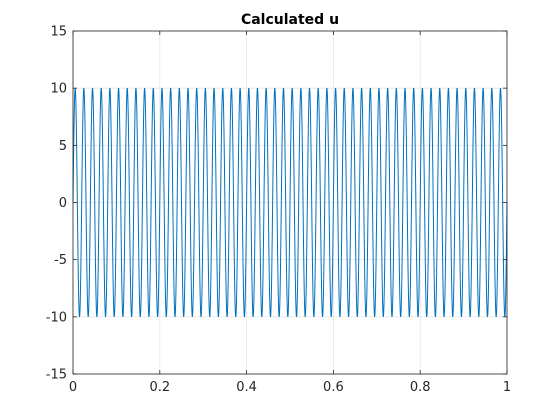  Describe the element at coordinates (63, 203) in the screenshot. I see `y-tick-label: 0` at that location.